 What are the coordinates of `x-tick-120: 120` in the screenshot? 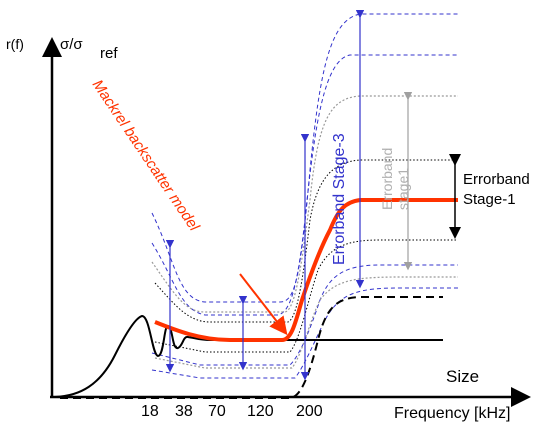 It's located at (260, 411).